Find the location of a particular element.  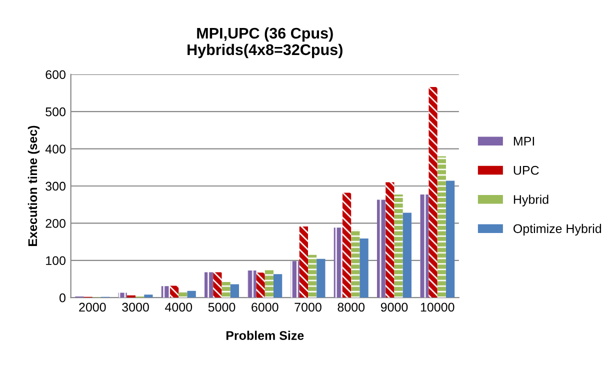

y-tick-label: 300 is located at coordinates (56, 186).